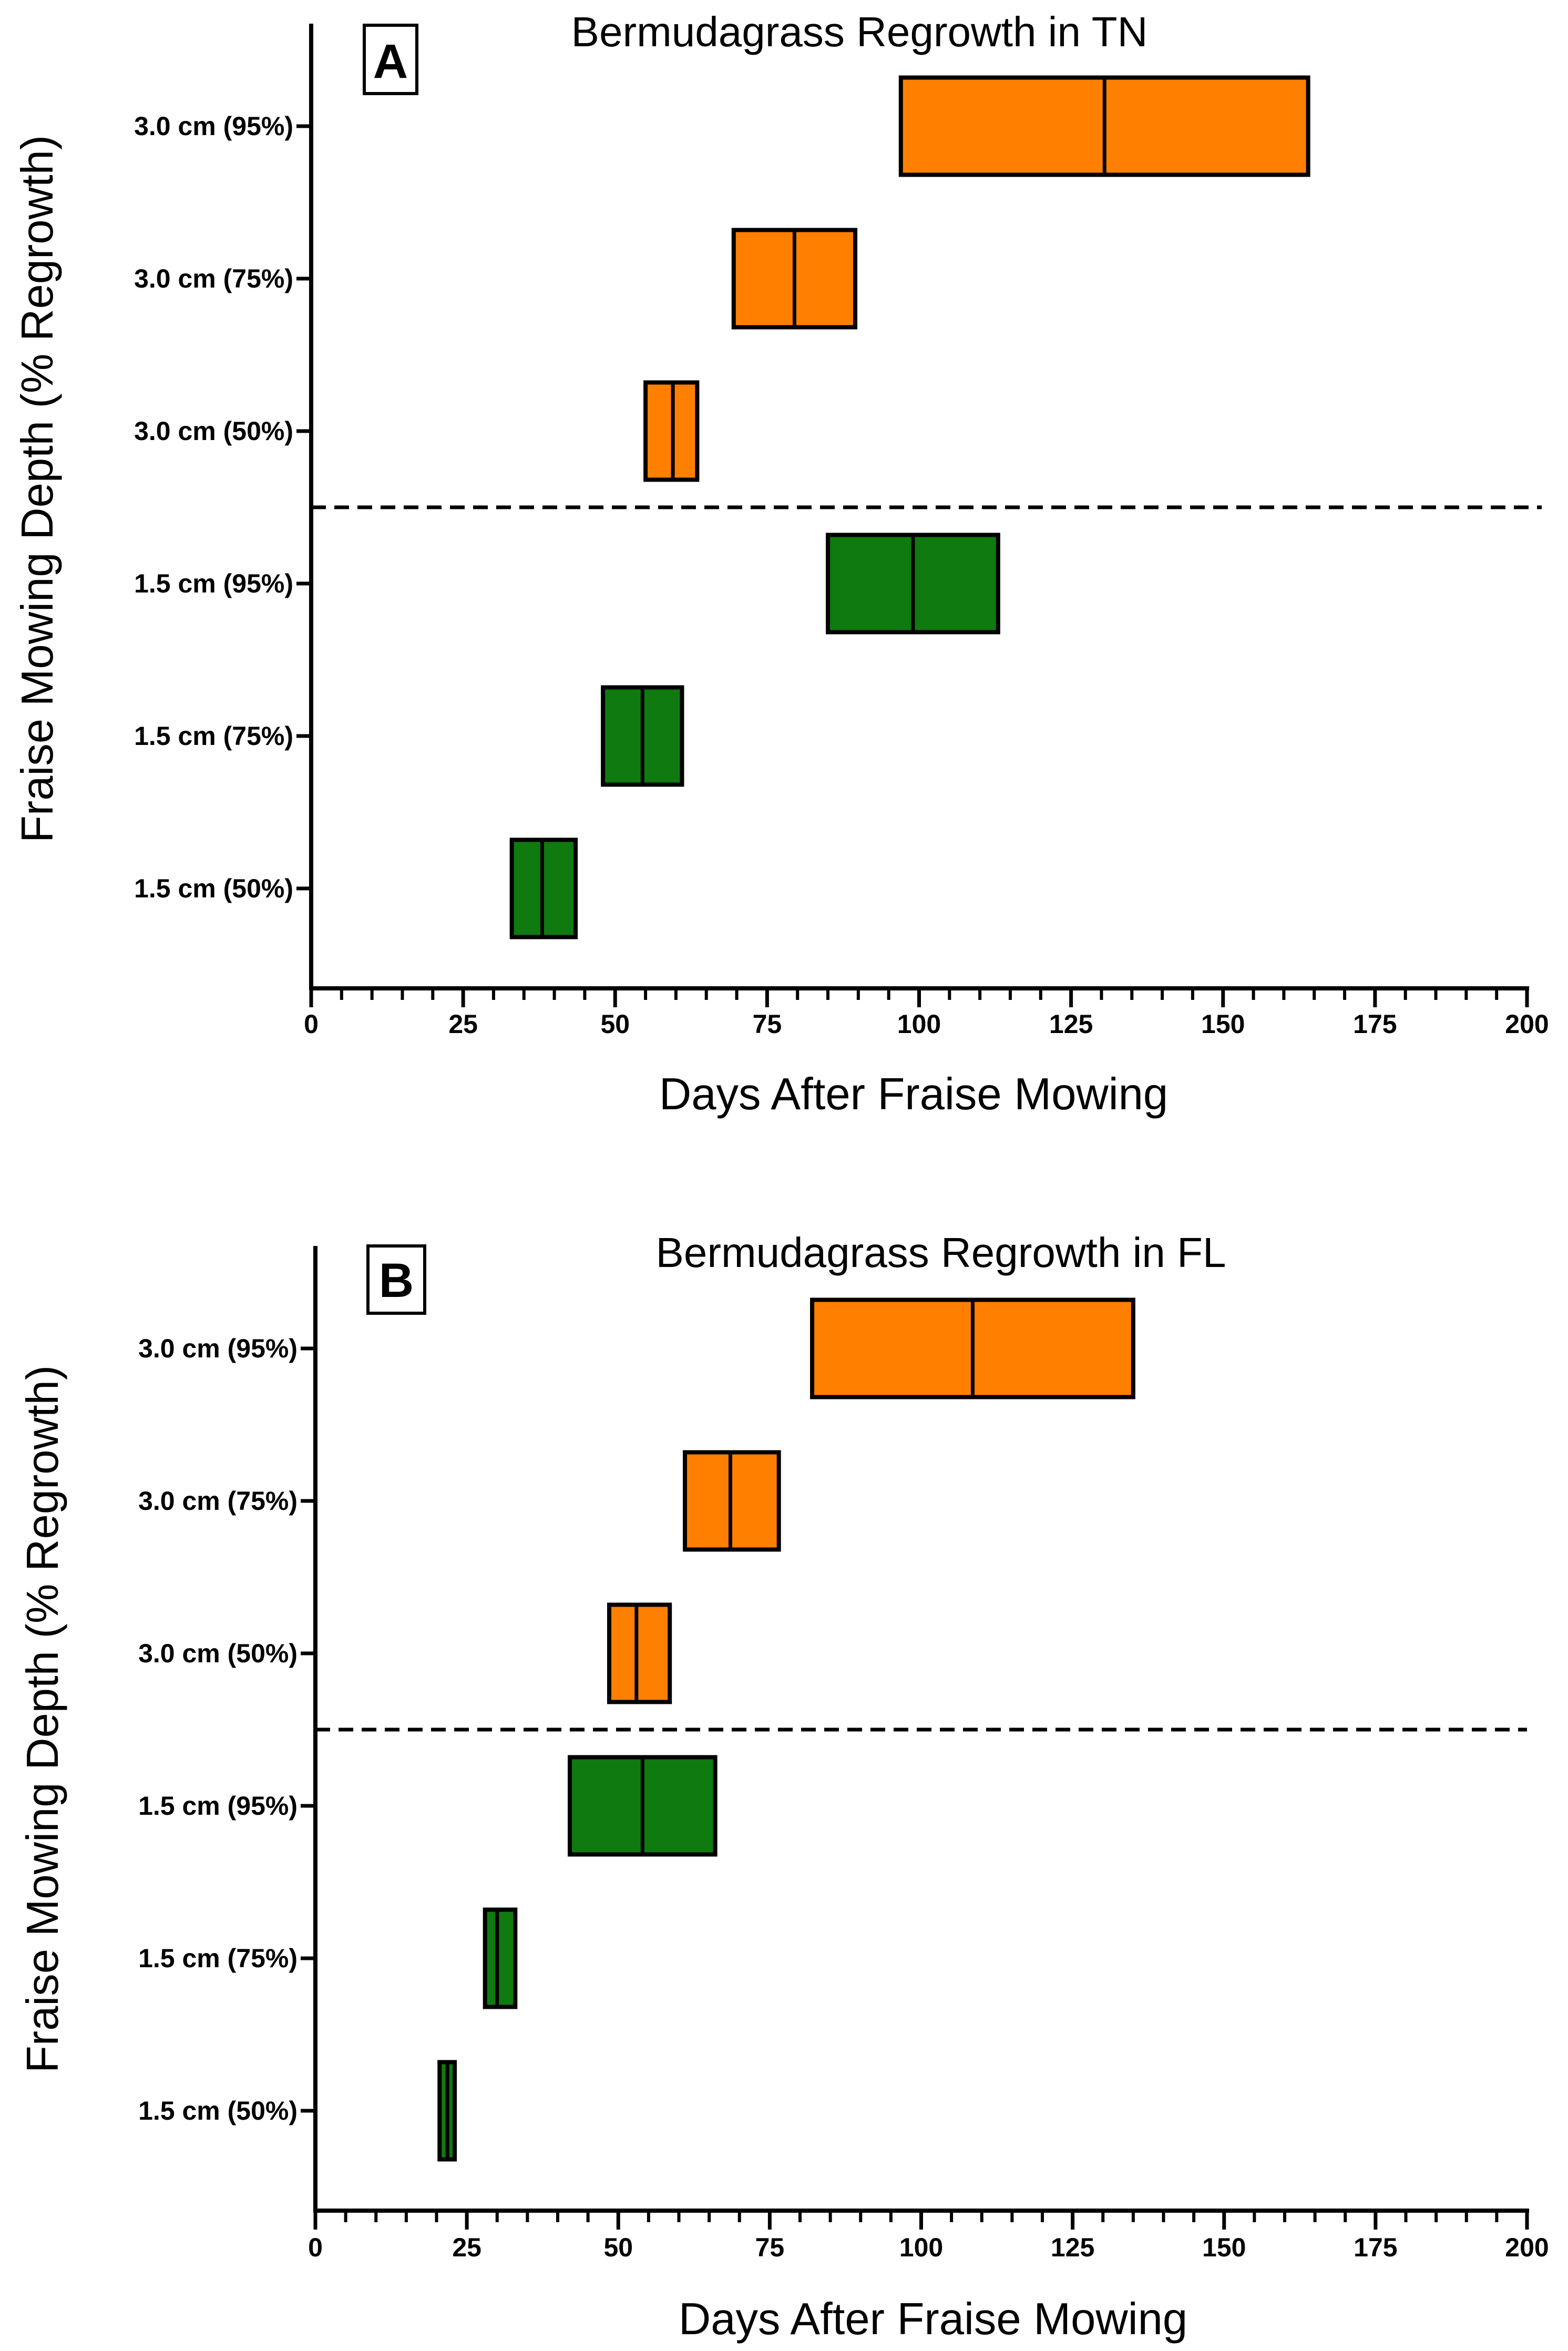  What do you see at coordinates (933, 2319) in the screenshot?
I see `panel-b-x-axis-label: Days After Fraise Mowing` at bounding box center [933, 2319].